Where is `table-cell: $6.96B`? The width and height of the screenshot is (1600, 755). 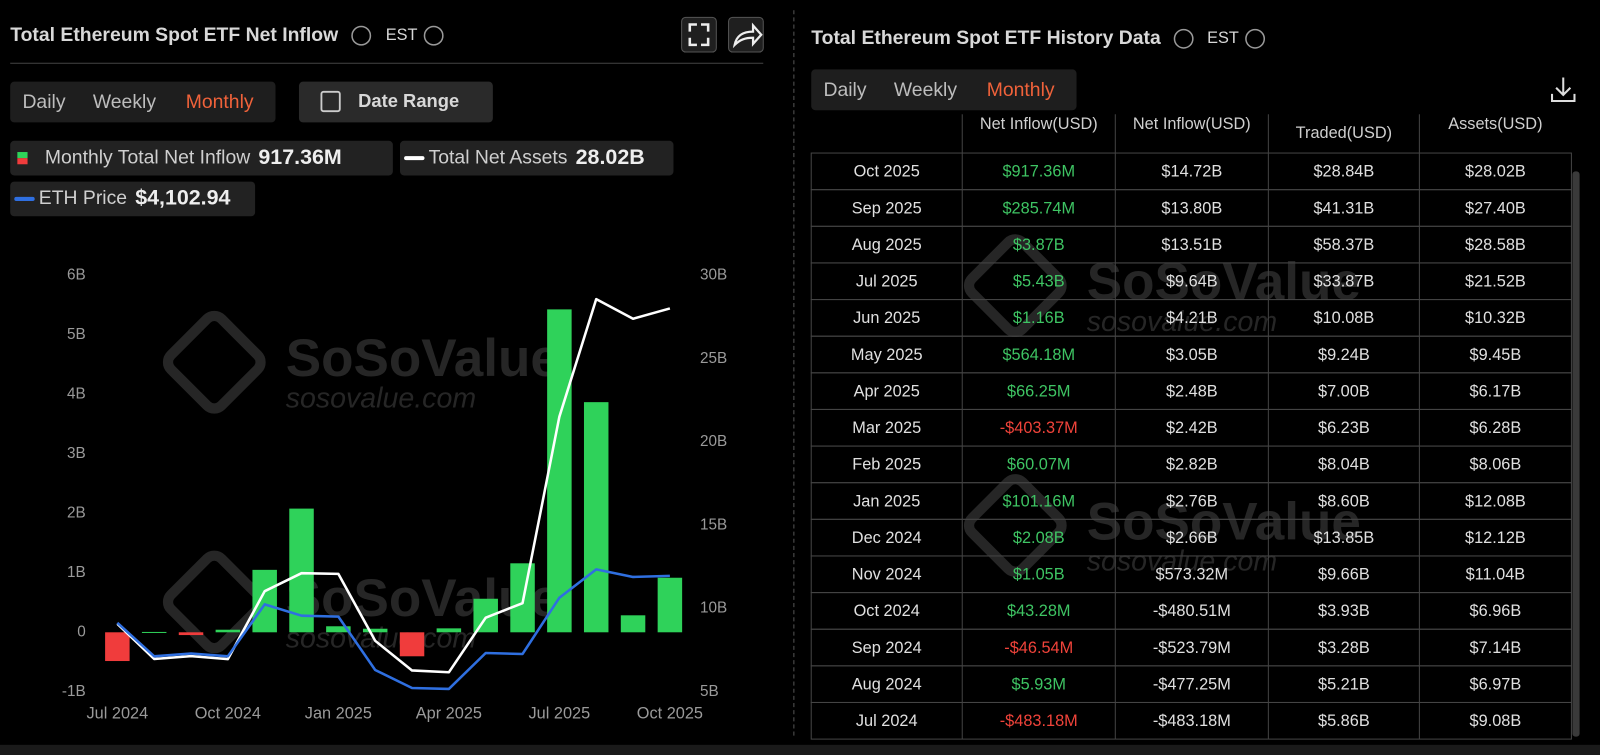 table-cell: $6.96B is located at coordinates (1496, 611).